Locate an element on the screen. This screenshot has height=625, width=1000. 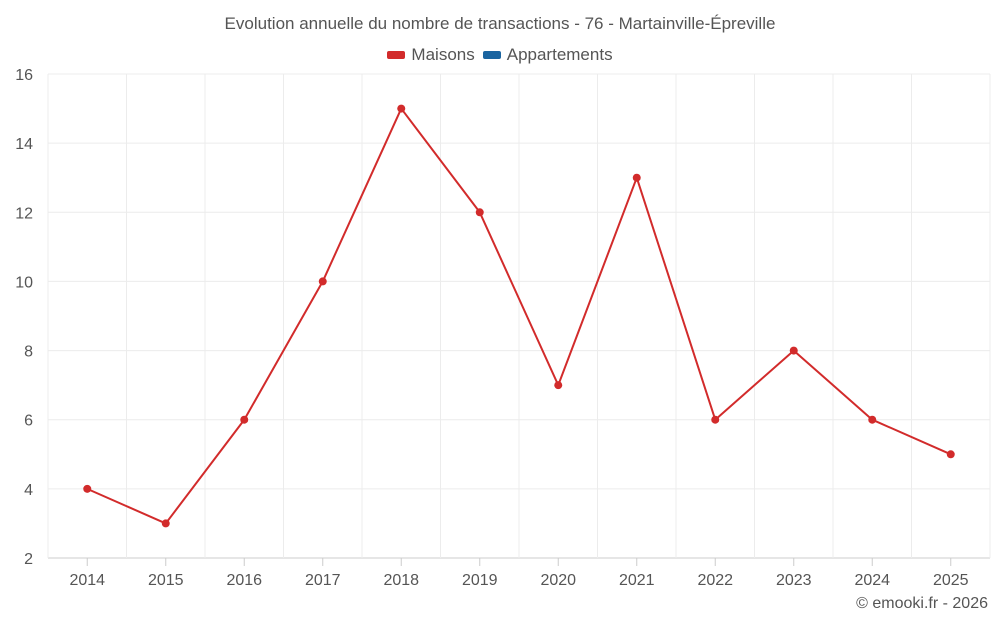
credit-text: © emooki.fr - 2026 is located at coordinates (922, 603).